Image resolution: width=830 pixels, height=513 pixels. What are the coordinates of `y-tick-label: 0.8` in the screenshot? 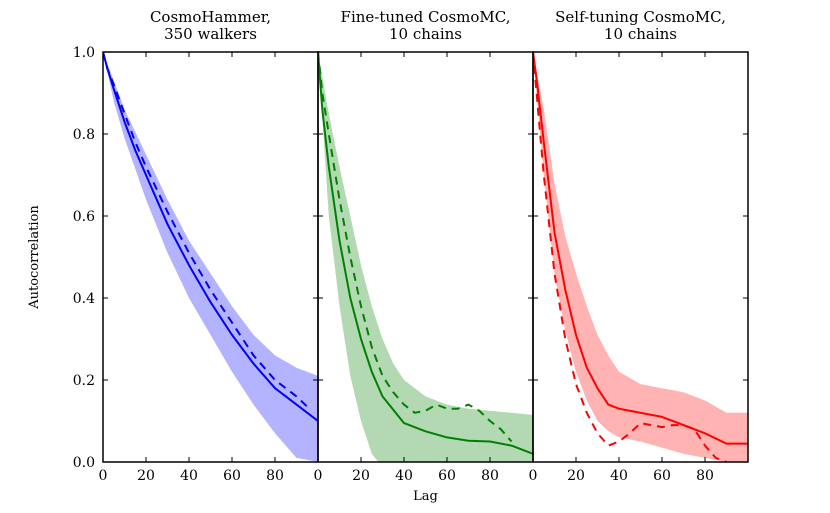 It's located at (84, 135).